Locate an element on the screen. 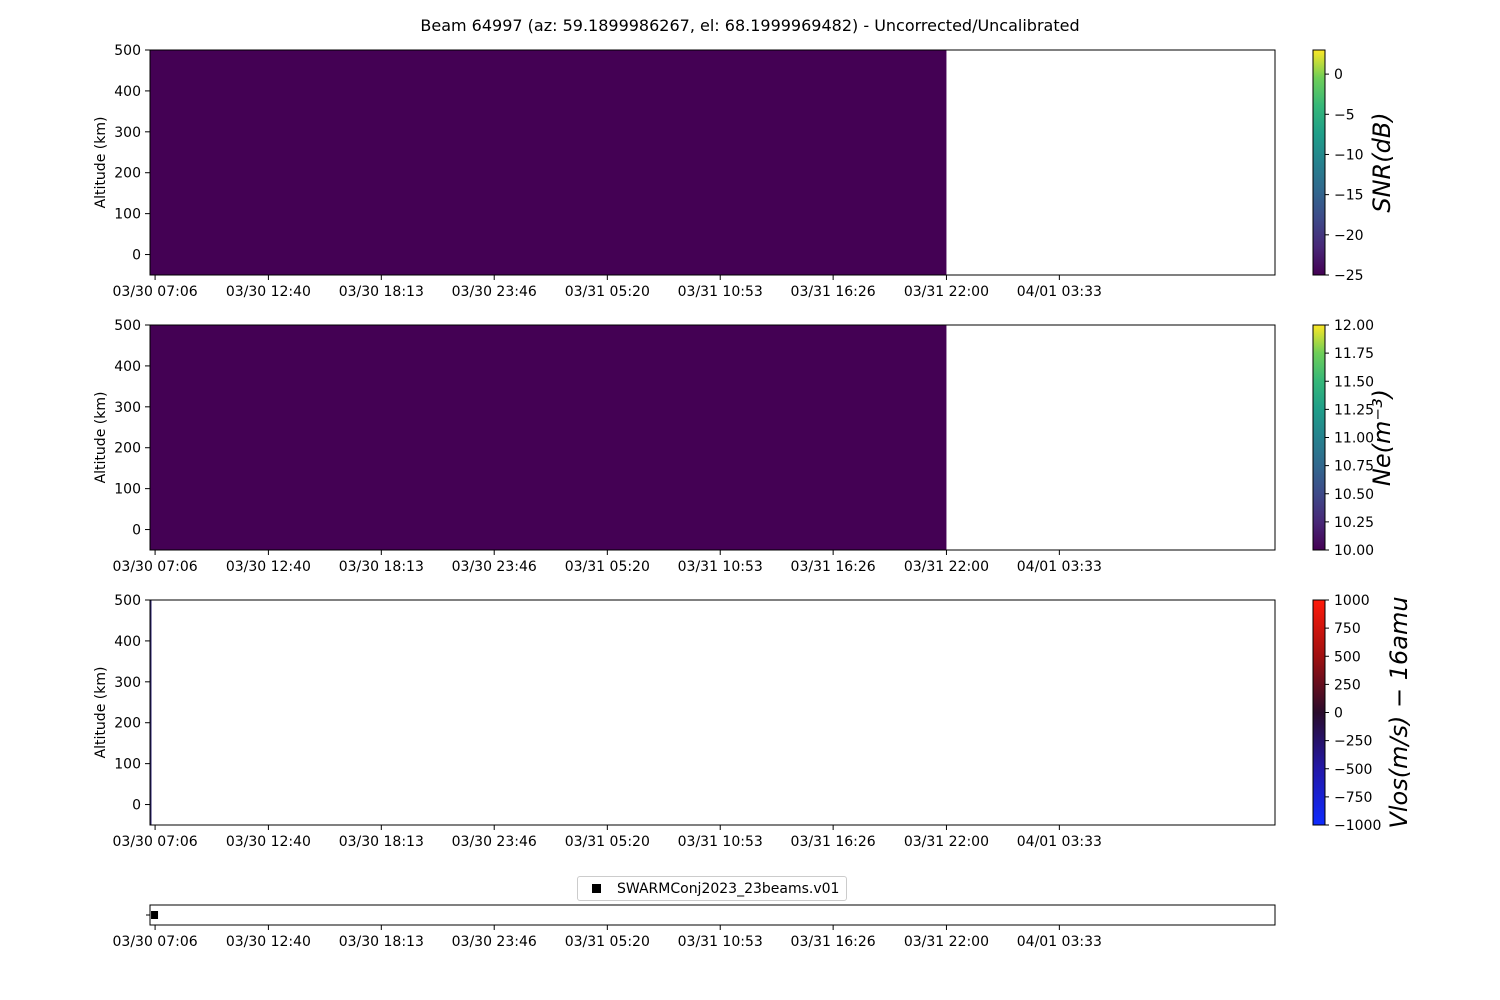 This screenshot has width=1500, height=1000. colorbar-label: Vlos(m/s) − 16amu is located at coordinates (1399, 712).